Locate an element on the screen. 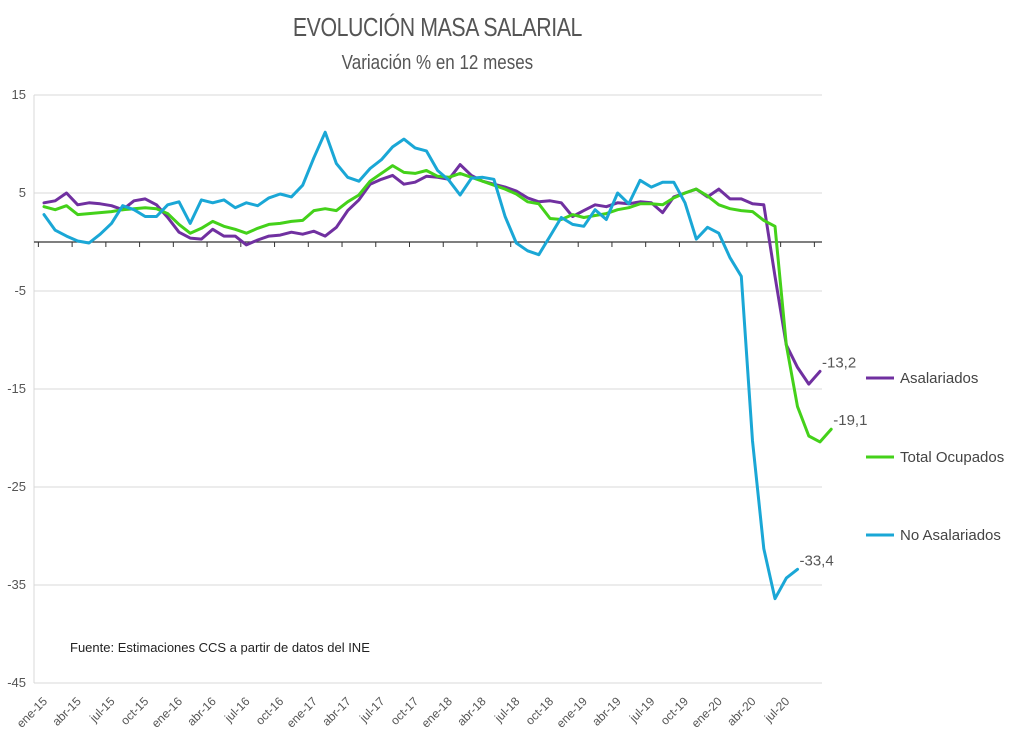 Image resolution: width=1024 pixels, height=742 pixels. x-tick-label: jul-15 is located at coordinates (102, 710).